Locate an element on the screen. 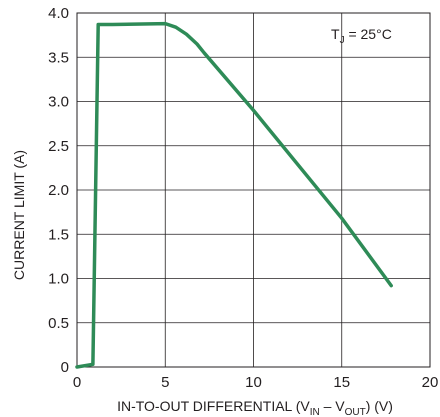 Image resolution: width=440 pixels, height=417 pixels. x-tick-labels: 0 5 10 15 20 is located at coordinates (256, 382).